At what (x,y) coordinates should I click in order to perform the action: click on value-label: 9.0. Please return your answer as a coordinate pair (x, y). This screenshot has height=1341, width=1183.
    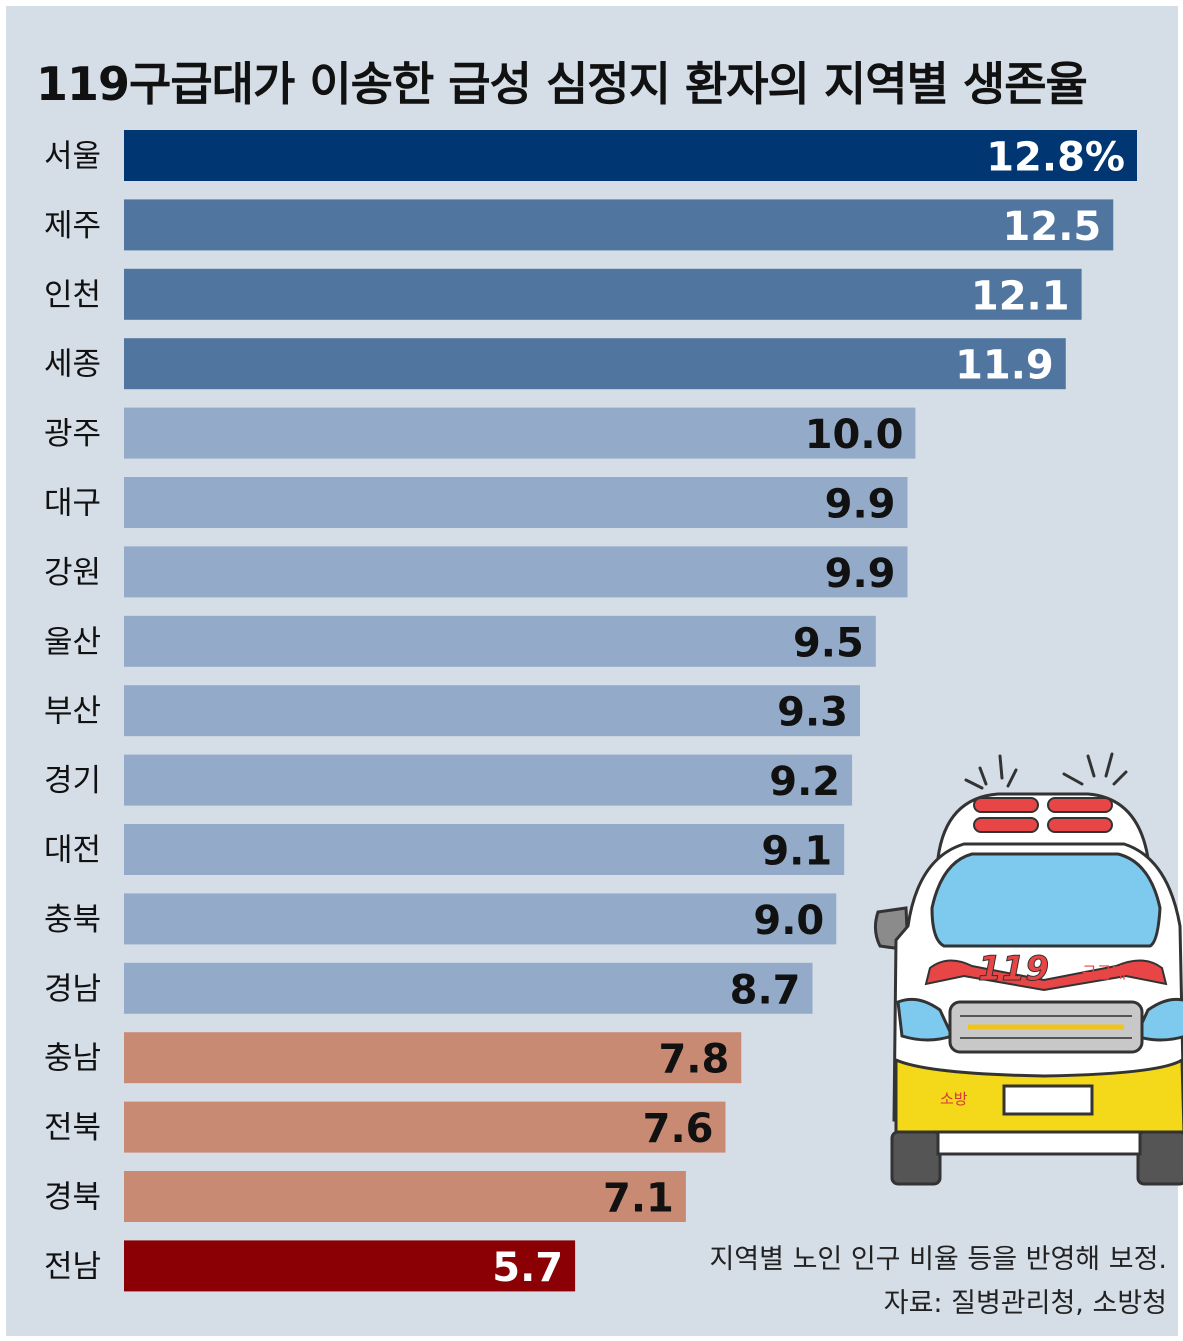
    Looking at the image, I should click on (788, 921).